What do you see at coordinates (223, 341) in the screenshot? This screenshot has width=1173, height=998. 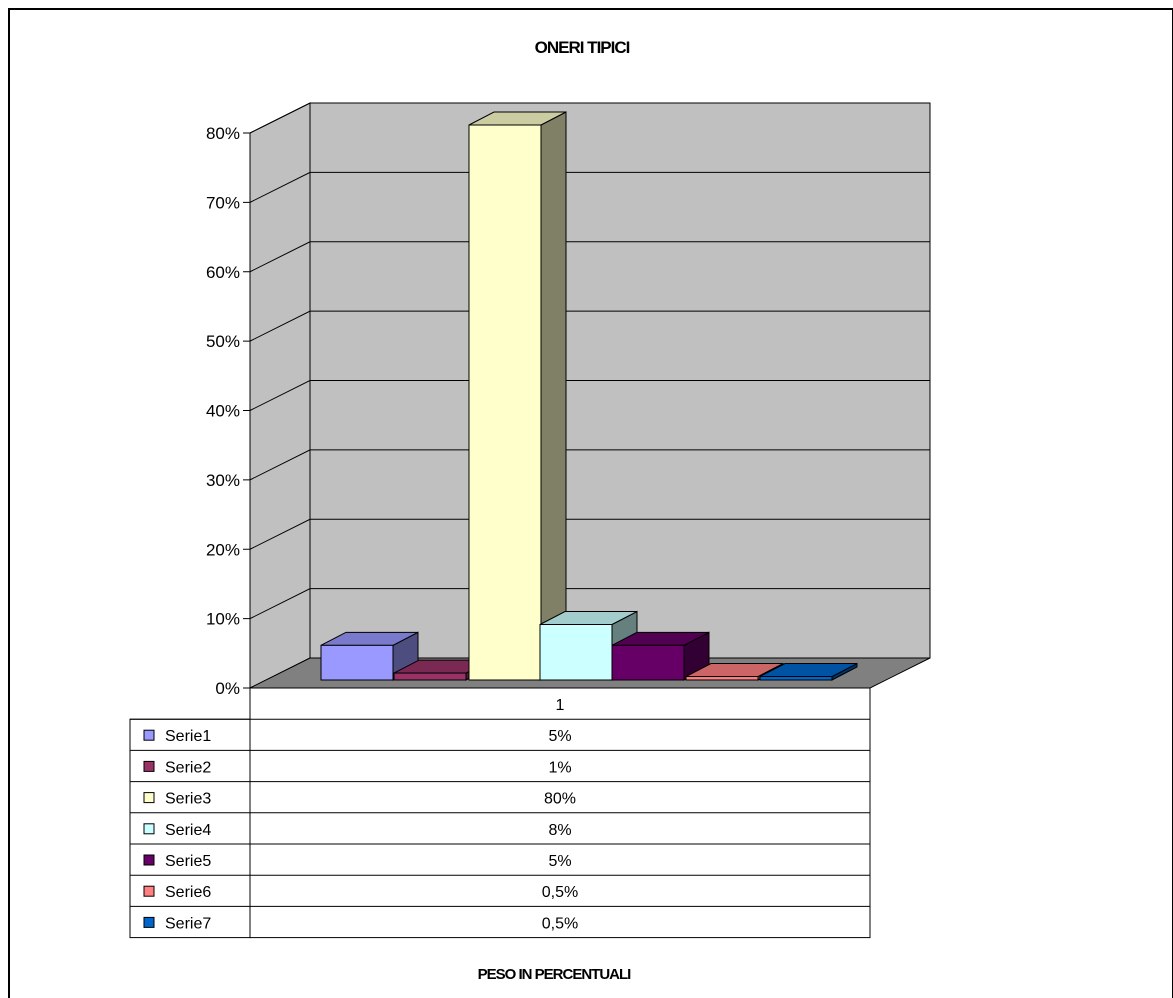 I see `y-tick-label: 50%` at bounding box center [223, 341].